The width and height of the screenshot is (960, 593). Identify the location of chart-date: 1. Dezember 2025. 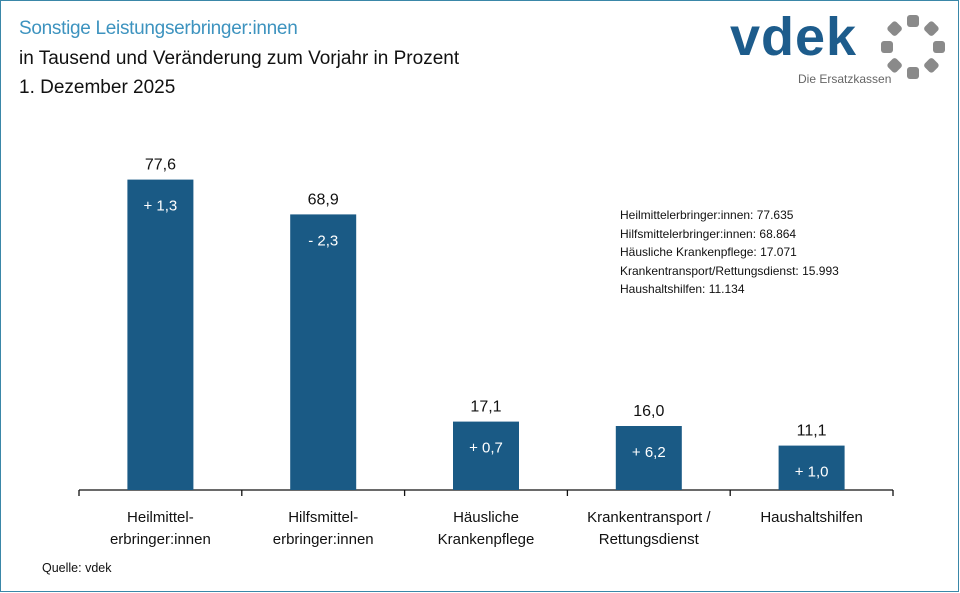
(97, 87).